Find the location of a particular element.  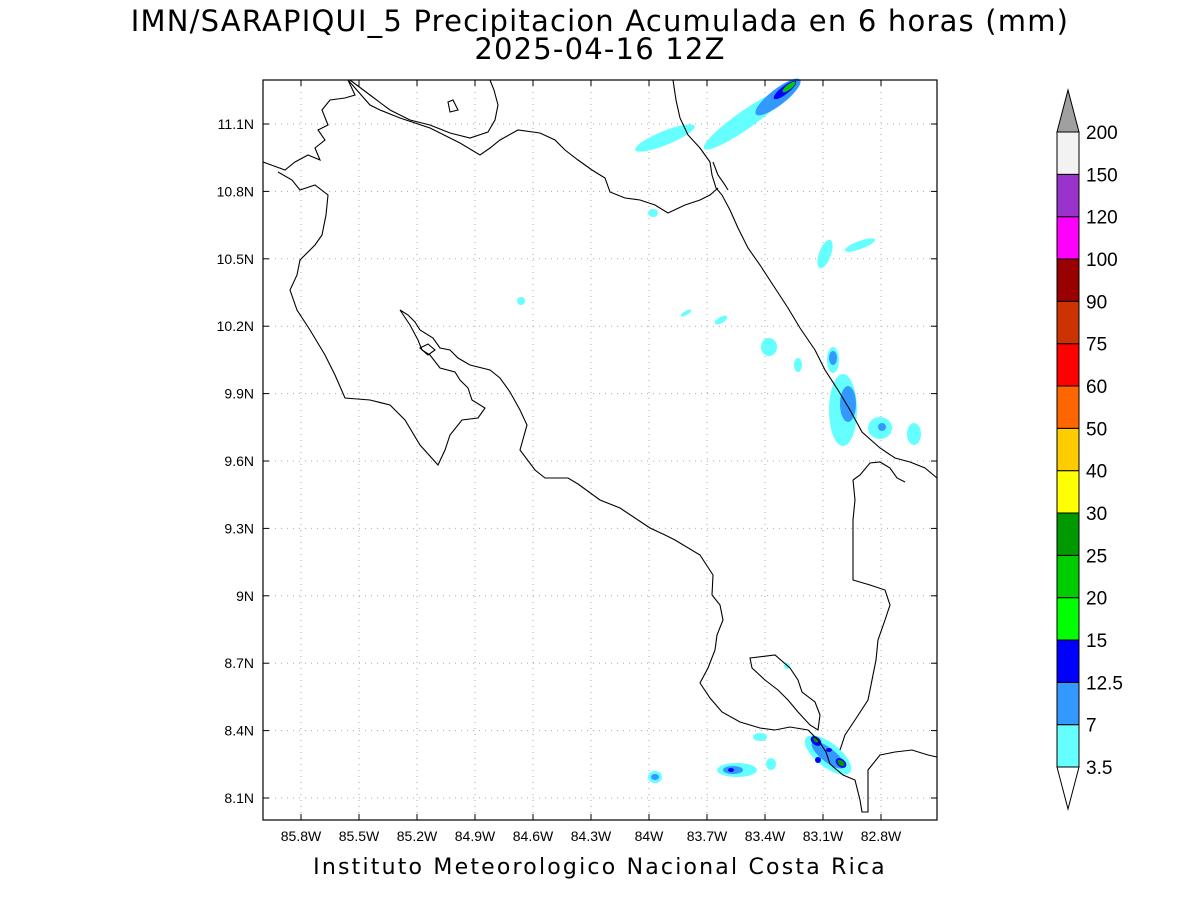

colorbar-label: 150 is located at coordinates (1102, 175).